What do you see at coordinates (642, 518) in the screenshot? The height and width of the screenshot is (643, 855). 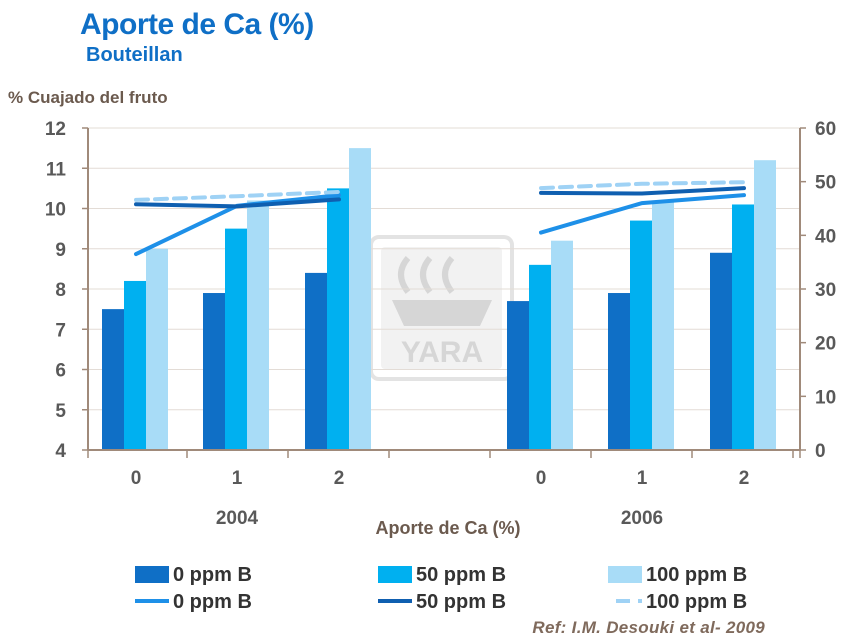 I see `group-label: 2006` at bounding box center [642, 518].